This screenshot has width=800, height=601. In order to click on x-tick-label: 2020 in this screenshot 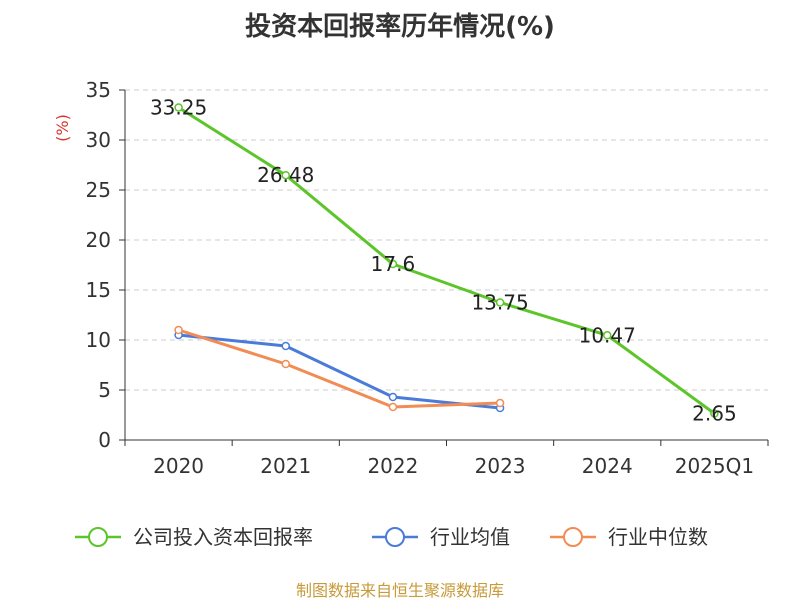, I will do `click(178, 466)`.